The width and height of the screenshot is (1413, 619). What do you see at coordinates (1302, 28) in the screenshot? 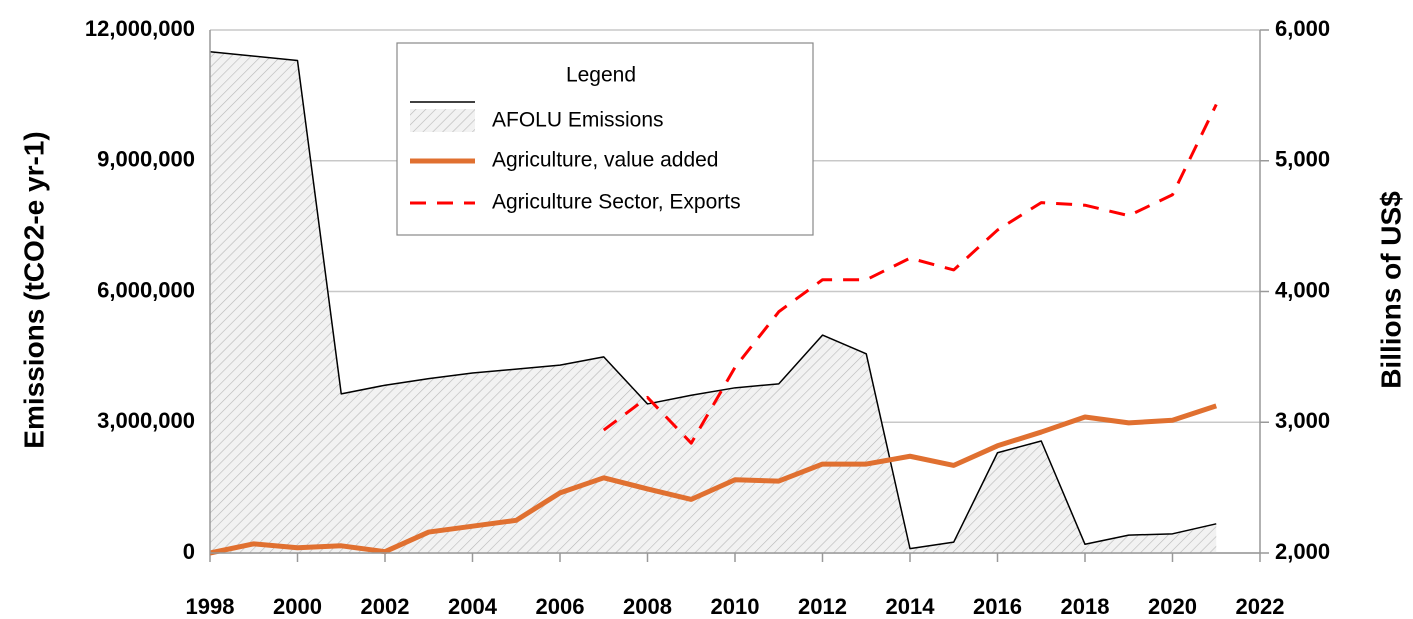
I see `y2-tick-label: 6,000` at bounding box center [1302, 28].